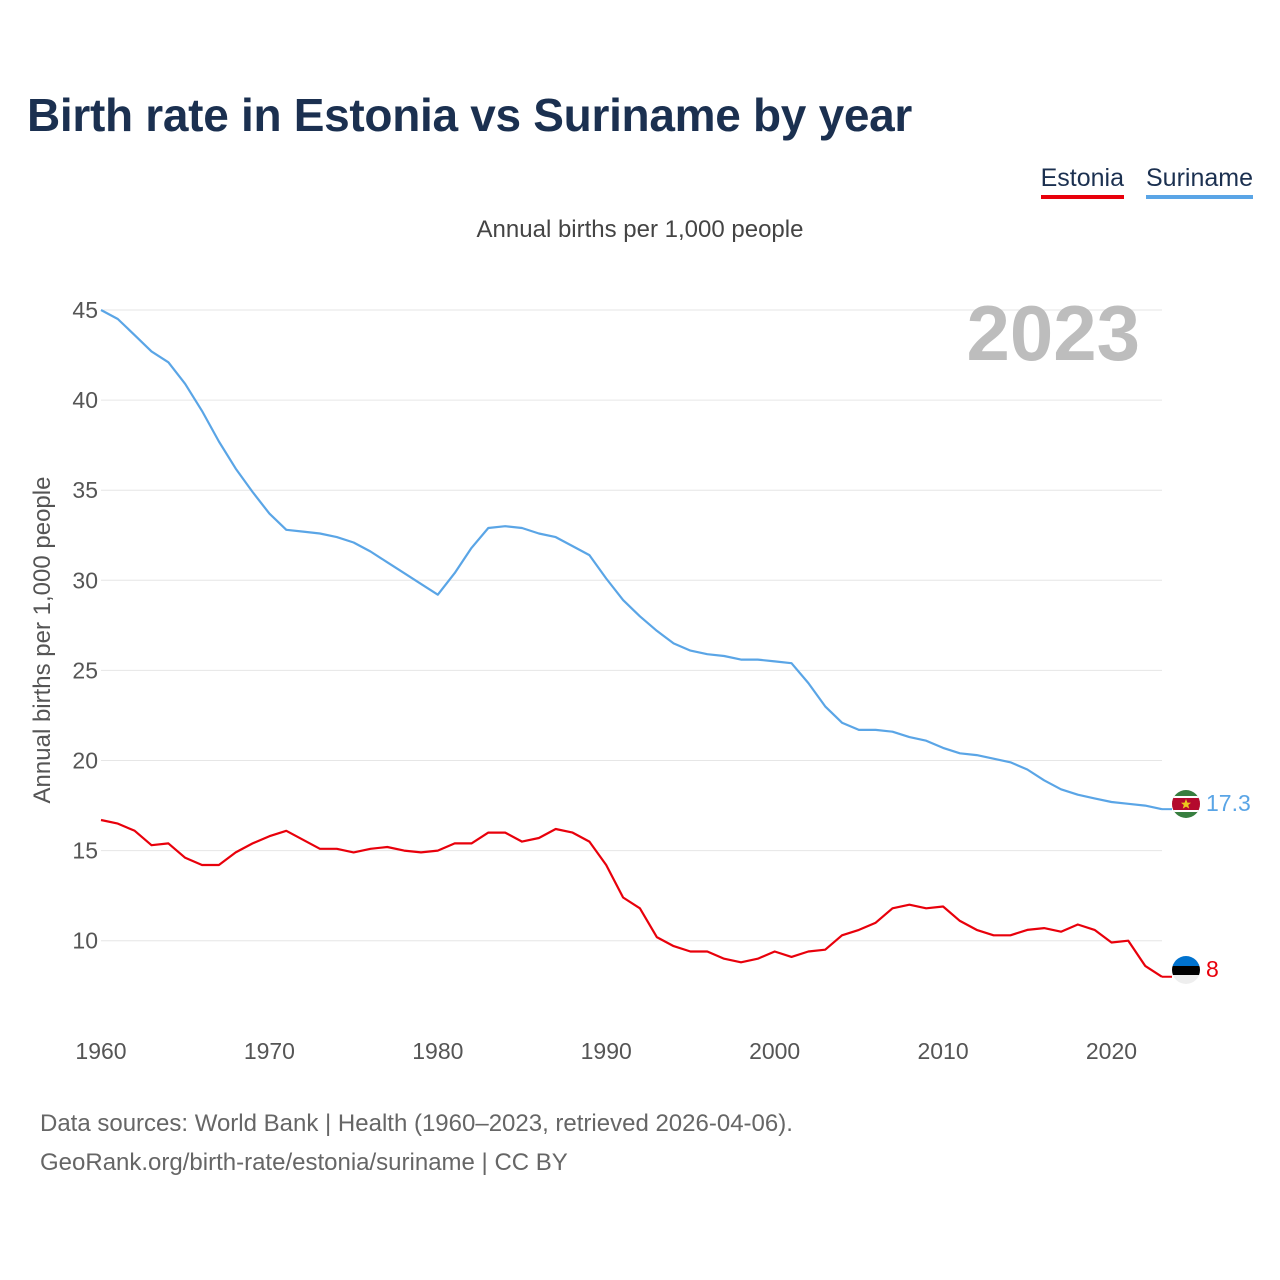 This screenshot has height=1280, width=1280. I want to click on legend-item-suriname: Suriname, so click(1199, 181).